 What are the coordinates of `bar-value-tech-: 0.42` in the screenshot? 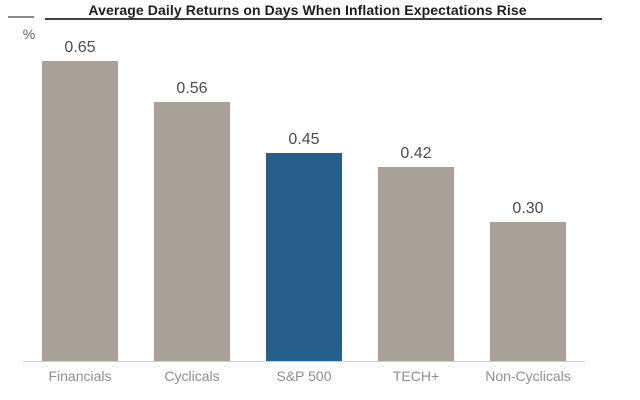 It's located at (416, 153).